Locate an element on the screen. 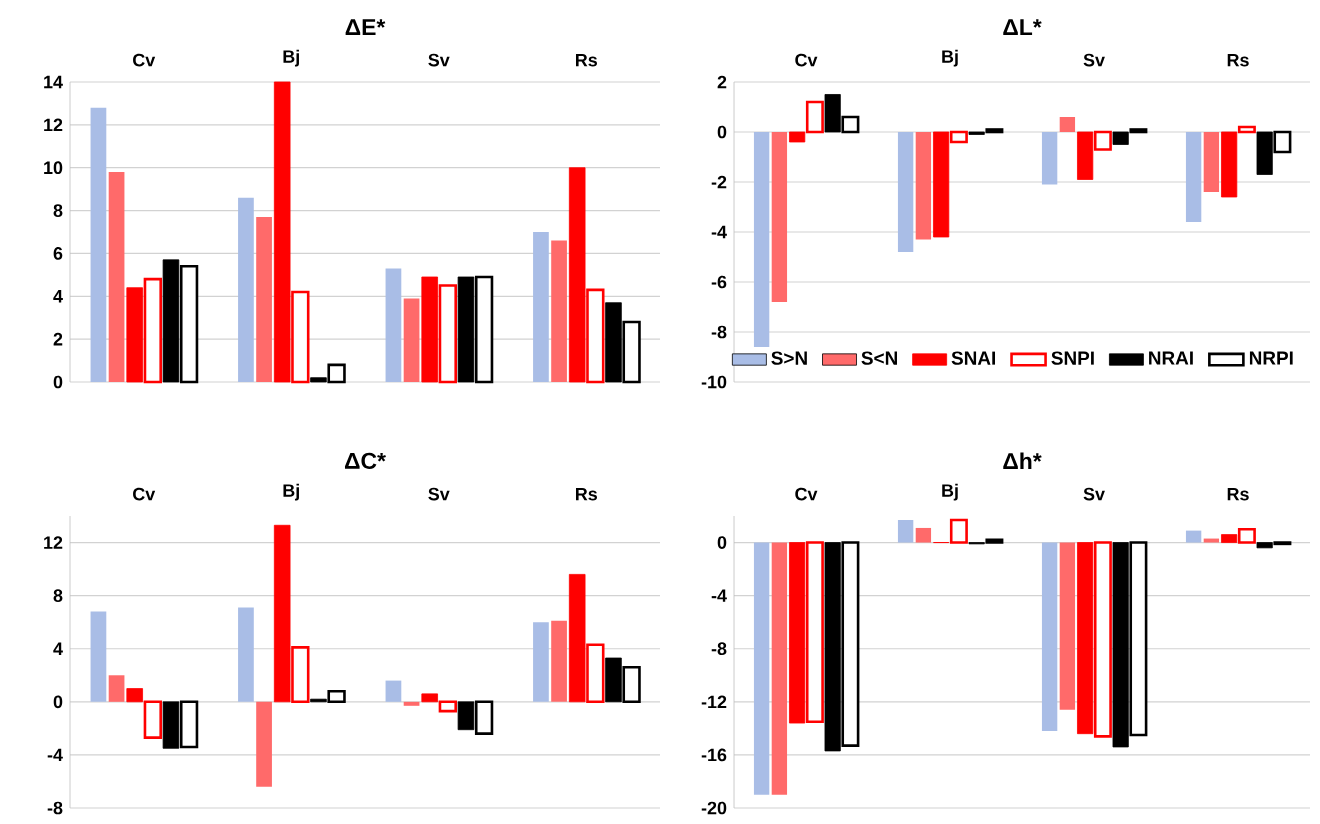  chart-title: ΔL* is located at coordinates (1022, 27).